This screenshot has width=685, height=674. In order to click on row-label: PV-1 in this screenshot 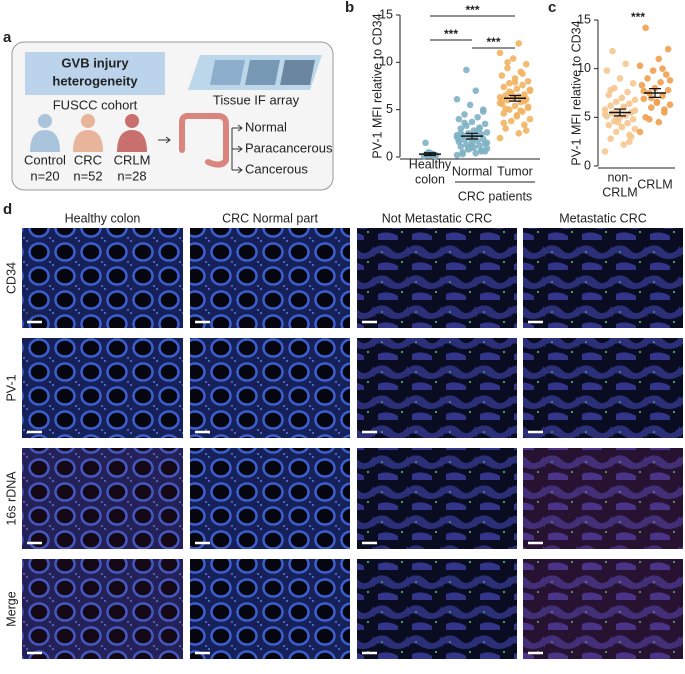, I will do `click(11, 387)`.